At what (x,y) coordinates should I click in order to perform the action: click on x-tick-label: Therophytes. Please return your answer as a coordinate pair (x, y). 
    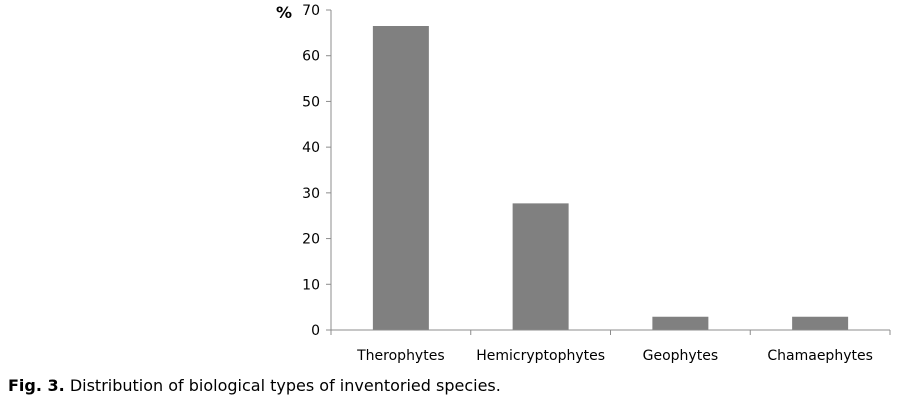
    Looking at the image, I should click on (400, 356).